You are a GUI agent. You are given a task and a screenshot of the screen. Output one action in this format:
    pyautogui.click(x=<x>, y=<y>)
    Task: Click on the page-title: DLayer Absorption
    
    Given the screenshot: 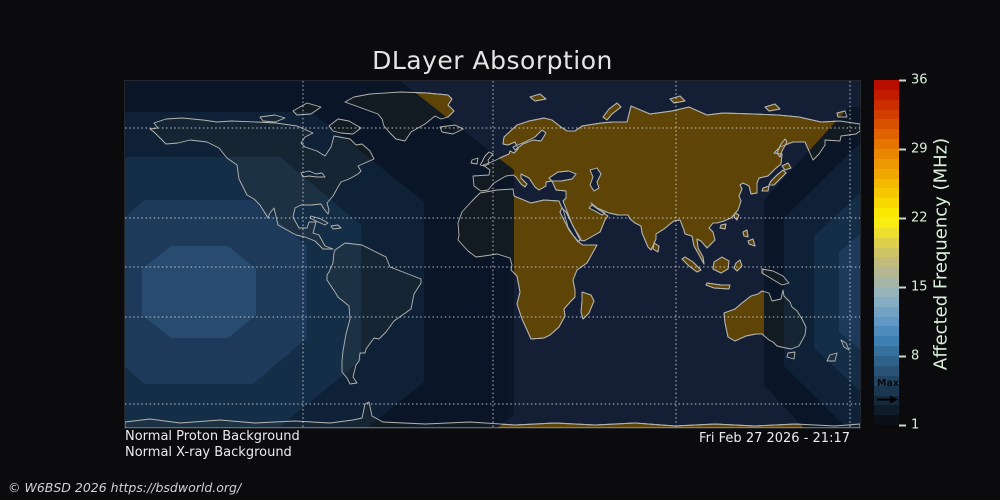 What is the action you would take?
    pyautogui.click(x=492, y=60)
    